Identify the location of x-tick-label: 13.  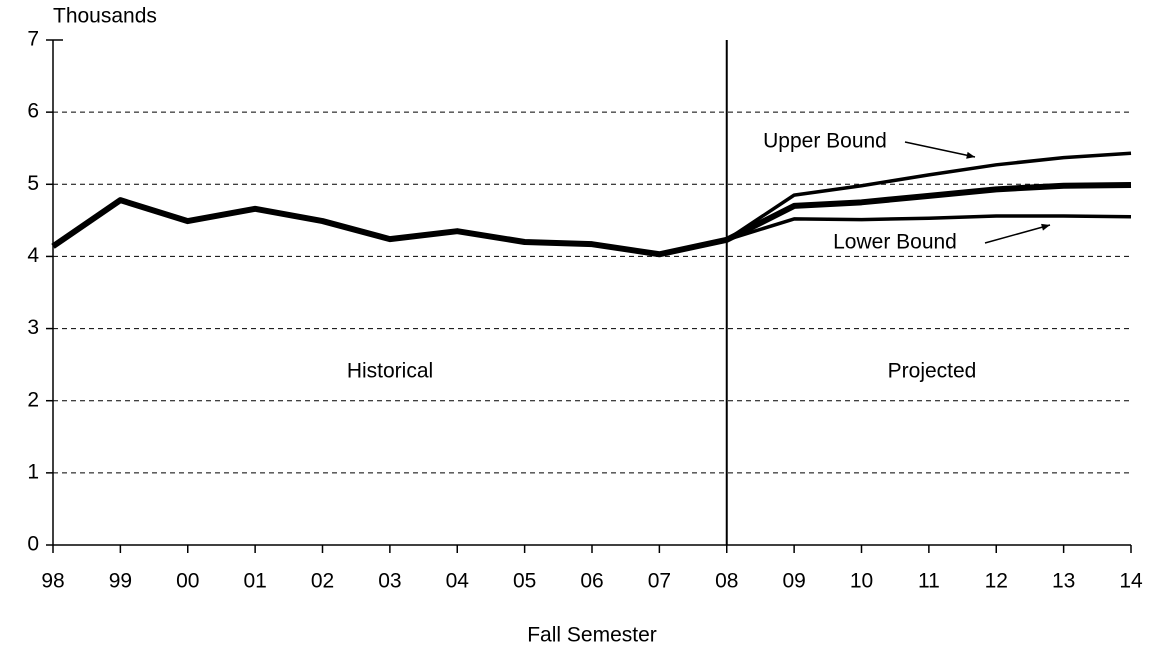
(1063, 581).